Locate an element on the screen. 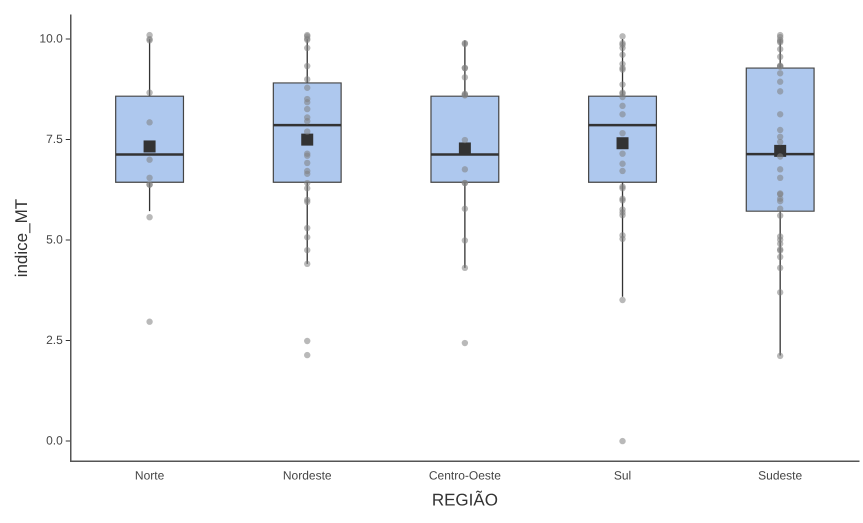 This screenshot has height=523, width=863. y-tick-label: 0.0 is located at coordinates (55, 440).